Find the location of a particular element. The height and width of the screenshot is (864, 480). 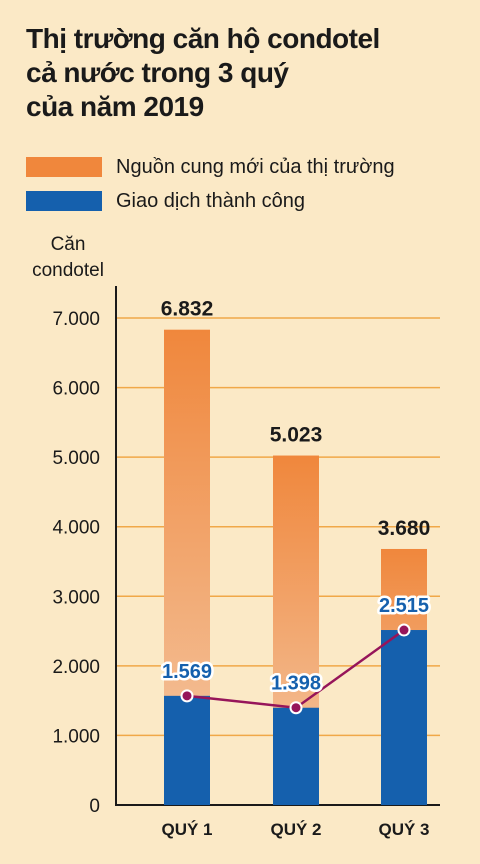

y-tick-label: 1.000 is located at coordinates (76, 736).